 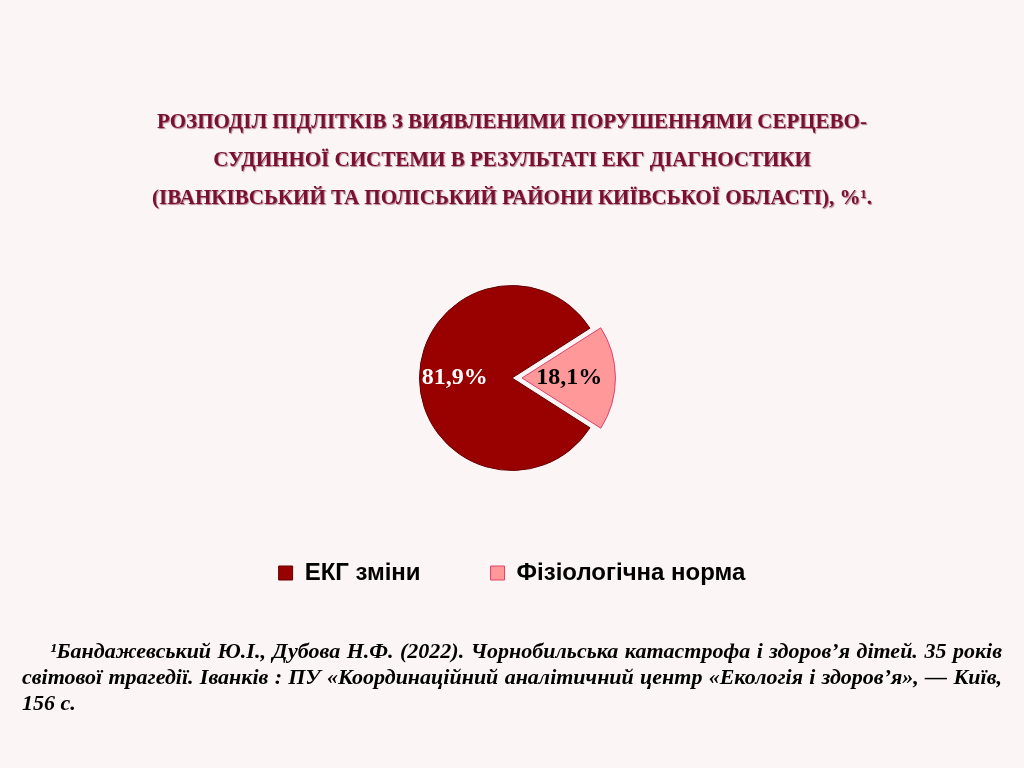 I want to click on chart-title: РОЗПОДІЛ ПІДЛІТКІВ З ВИЯВЛЕНИМИ ПОРУШЕННЯМИ СЕРЦЕВО-СУДИННОЇ СИСТЕМИ В РЕЗУЛЬТАТІ ЕКГ ДІАГНОСТИКИ (ІВАНКІВСЬКИЙ ТА ПОЛІСЬКИЙ РАЙОНИ КИЇВСЬКОЇ ОБЛАСТІ), %¹., so click(x=512, y=159).